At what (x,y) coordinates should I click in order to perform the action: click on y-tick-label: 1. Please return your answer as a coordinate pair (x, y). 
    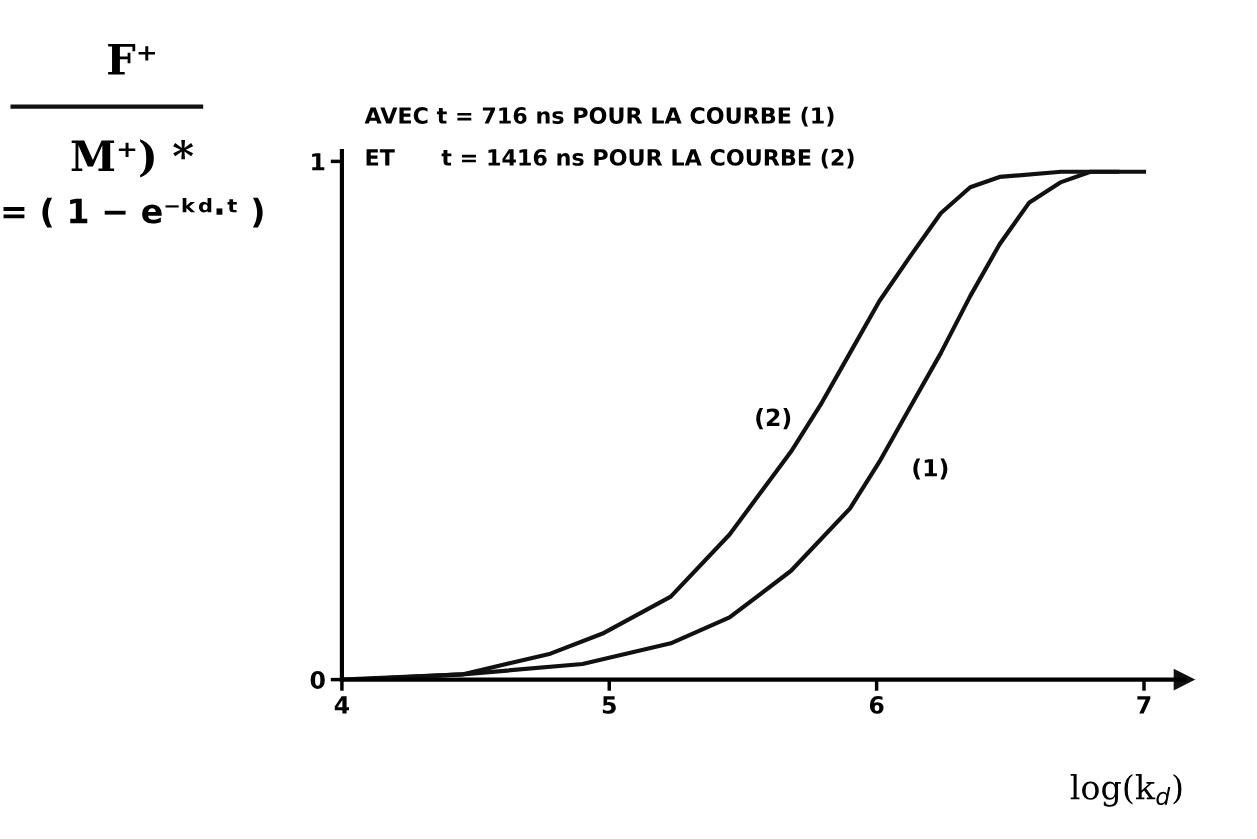
    Looking at the image, I should click on (318, 162).